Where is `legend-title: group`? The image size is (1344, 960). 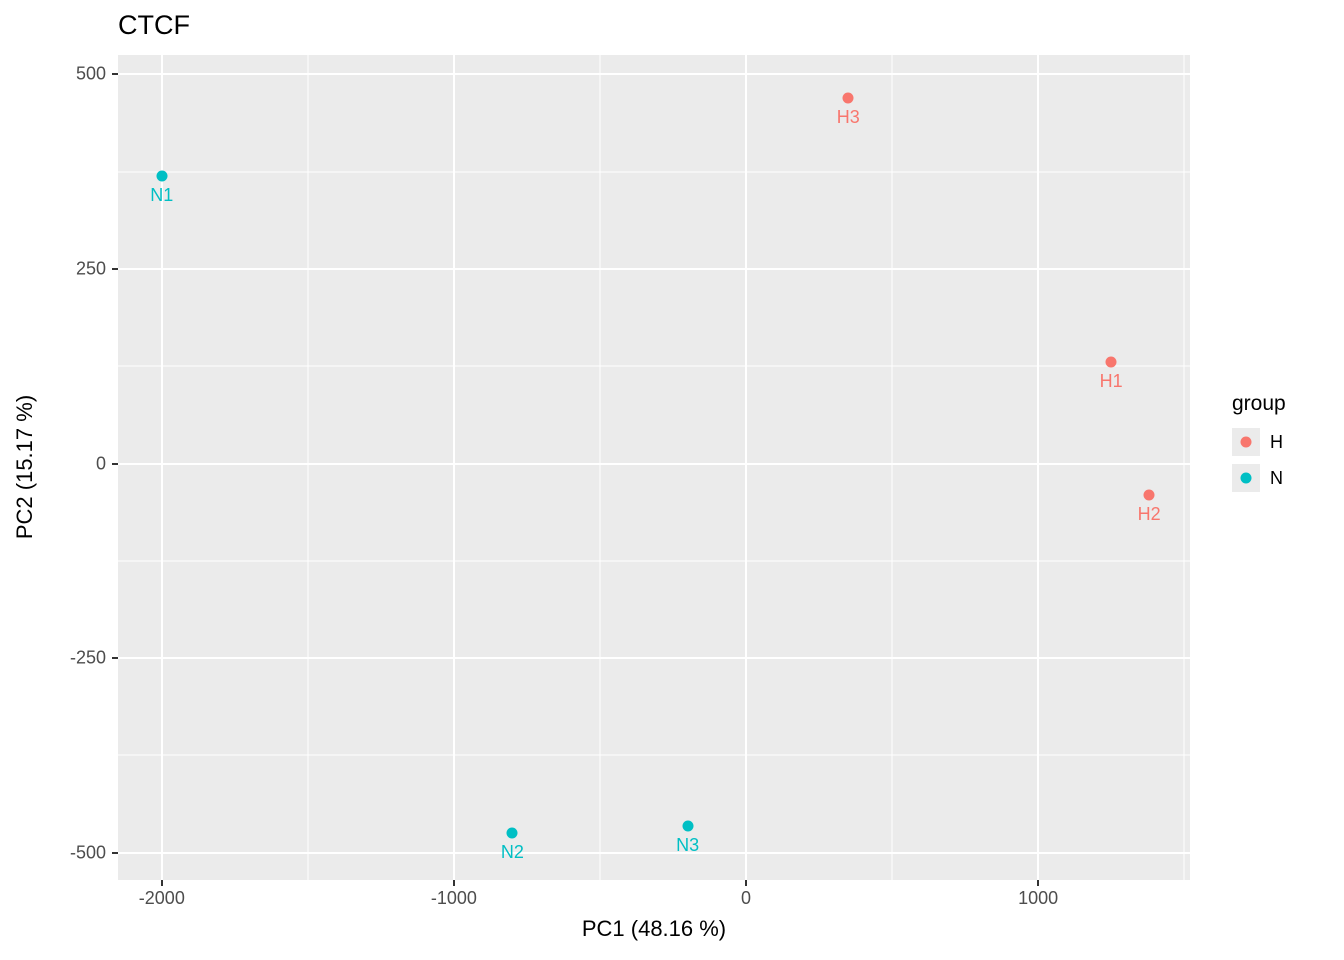 legend-title: group is located at coordinates (1259, 403).